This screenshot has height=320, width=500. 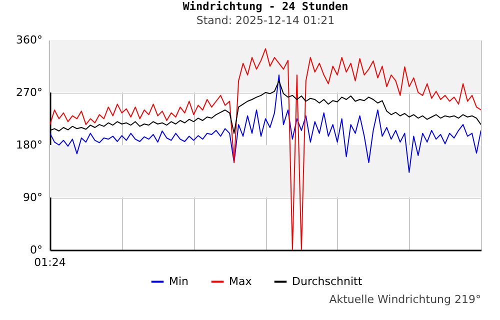 What do you see at coordinates (240, 281) in the screenshot?
I see `legend-label: Max` at bounding box center [240, 281].